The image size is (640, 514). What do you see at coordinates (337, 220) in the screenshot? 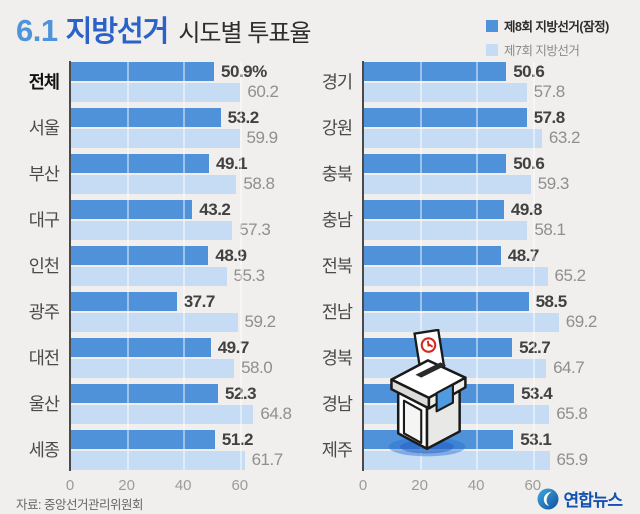
I see `region-label: 충남` at bounding box center [337, 220].